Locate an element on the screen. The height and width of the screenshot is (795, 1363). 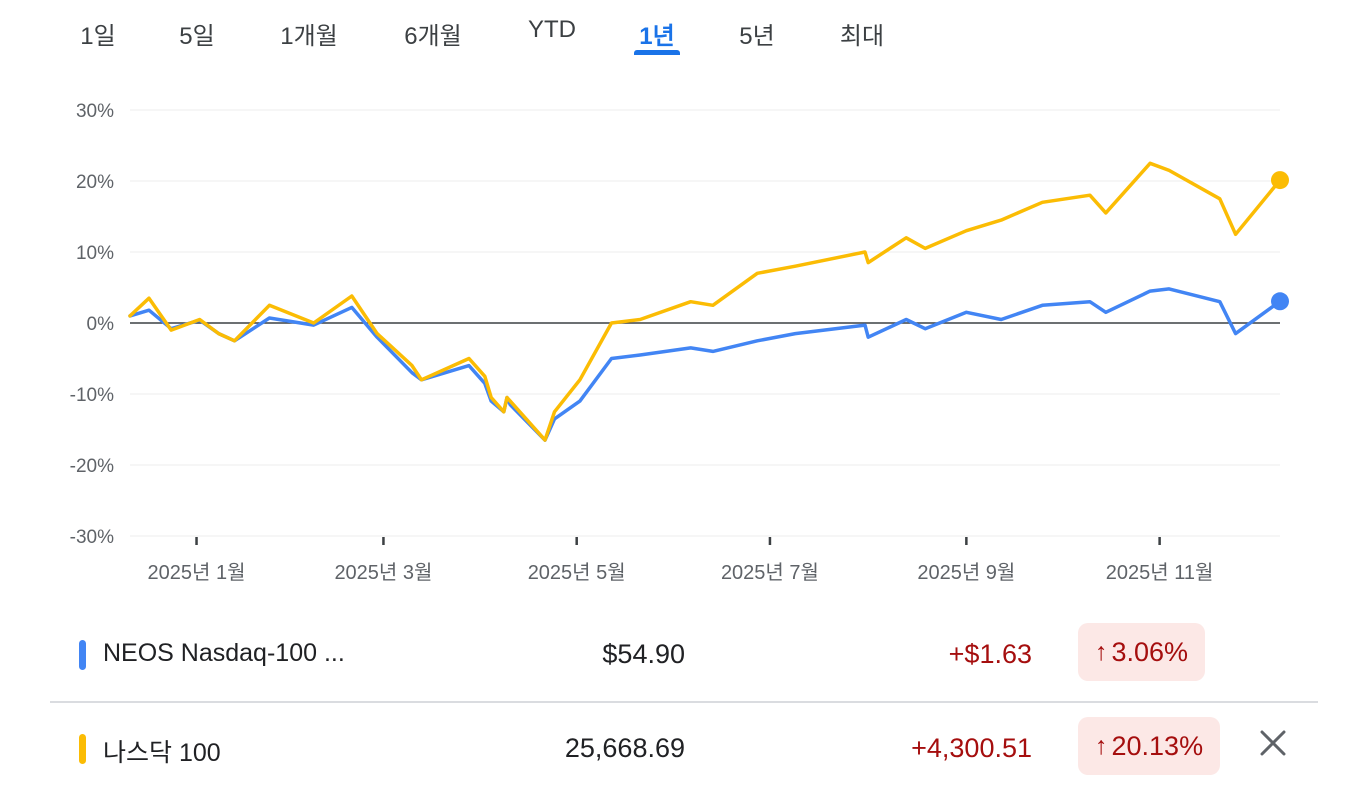
y-tick-label: 20% is located at coordinates (95, 182).